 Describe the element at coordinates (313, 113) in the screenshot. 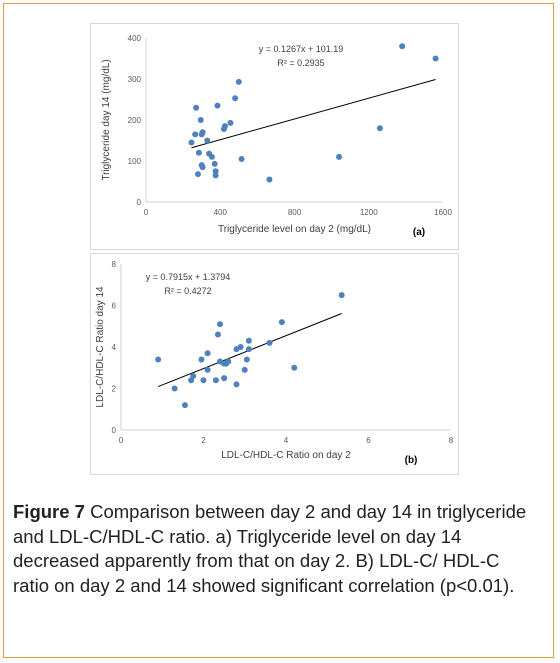

I see `trendline` at that location.